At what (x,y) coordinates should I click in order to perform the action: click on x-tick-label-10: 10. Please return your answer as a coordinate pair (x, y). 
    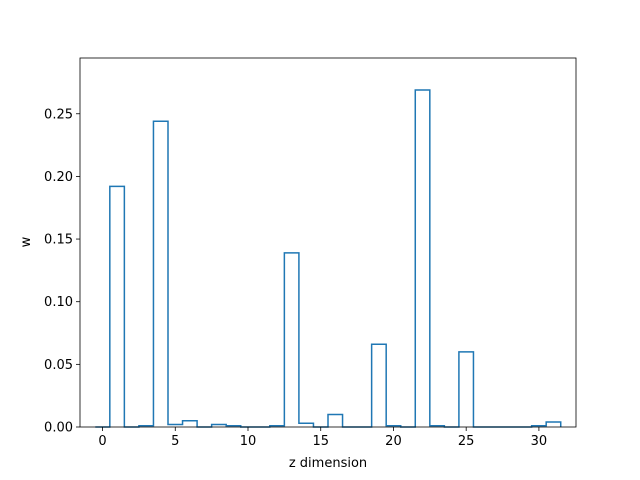
    Looking at the image, I should click on (248, 441).